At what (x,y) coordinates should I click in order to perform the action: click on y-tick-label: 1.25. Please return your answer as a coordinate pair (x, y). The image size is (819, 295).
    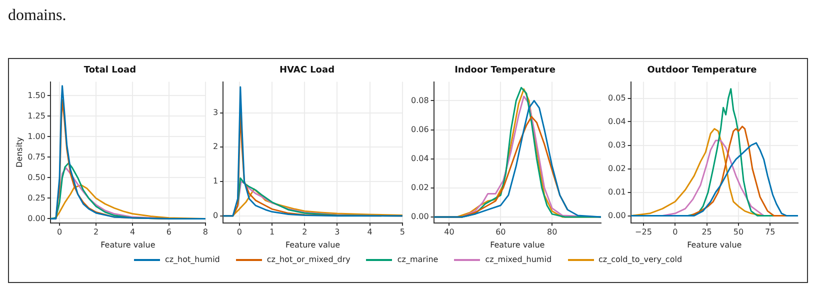
    Looking at the image, I should click on (36, 115).